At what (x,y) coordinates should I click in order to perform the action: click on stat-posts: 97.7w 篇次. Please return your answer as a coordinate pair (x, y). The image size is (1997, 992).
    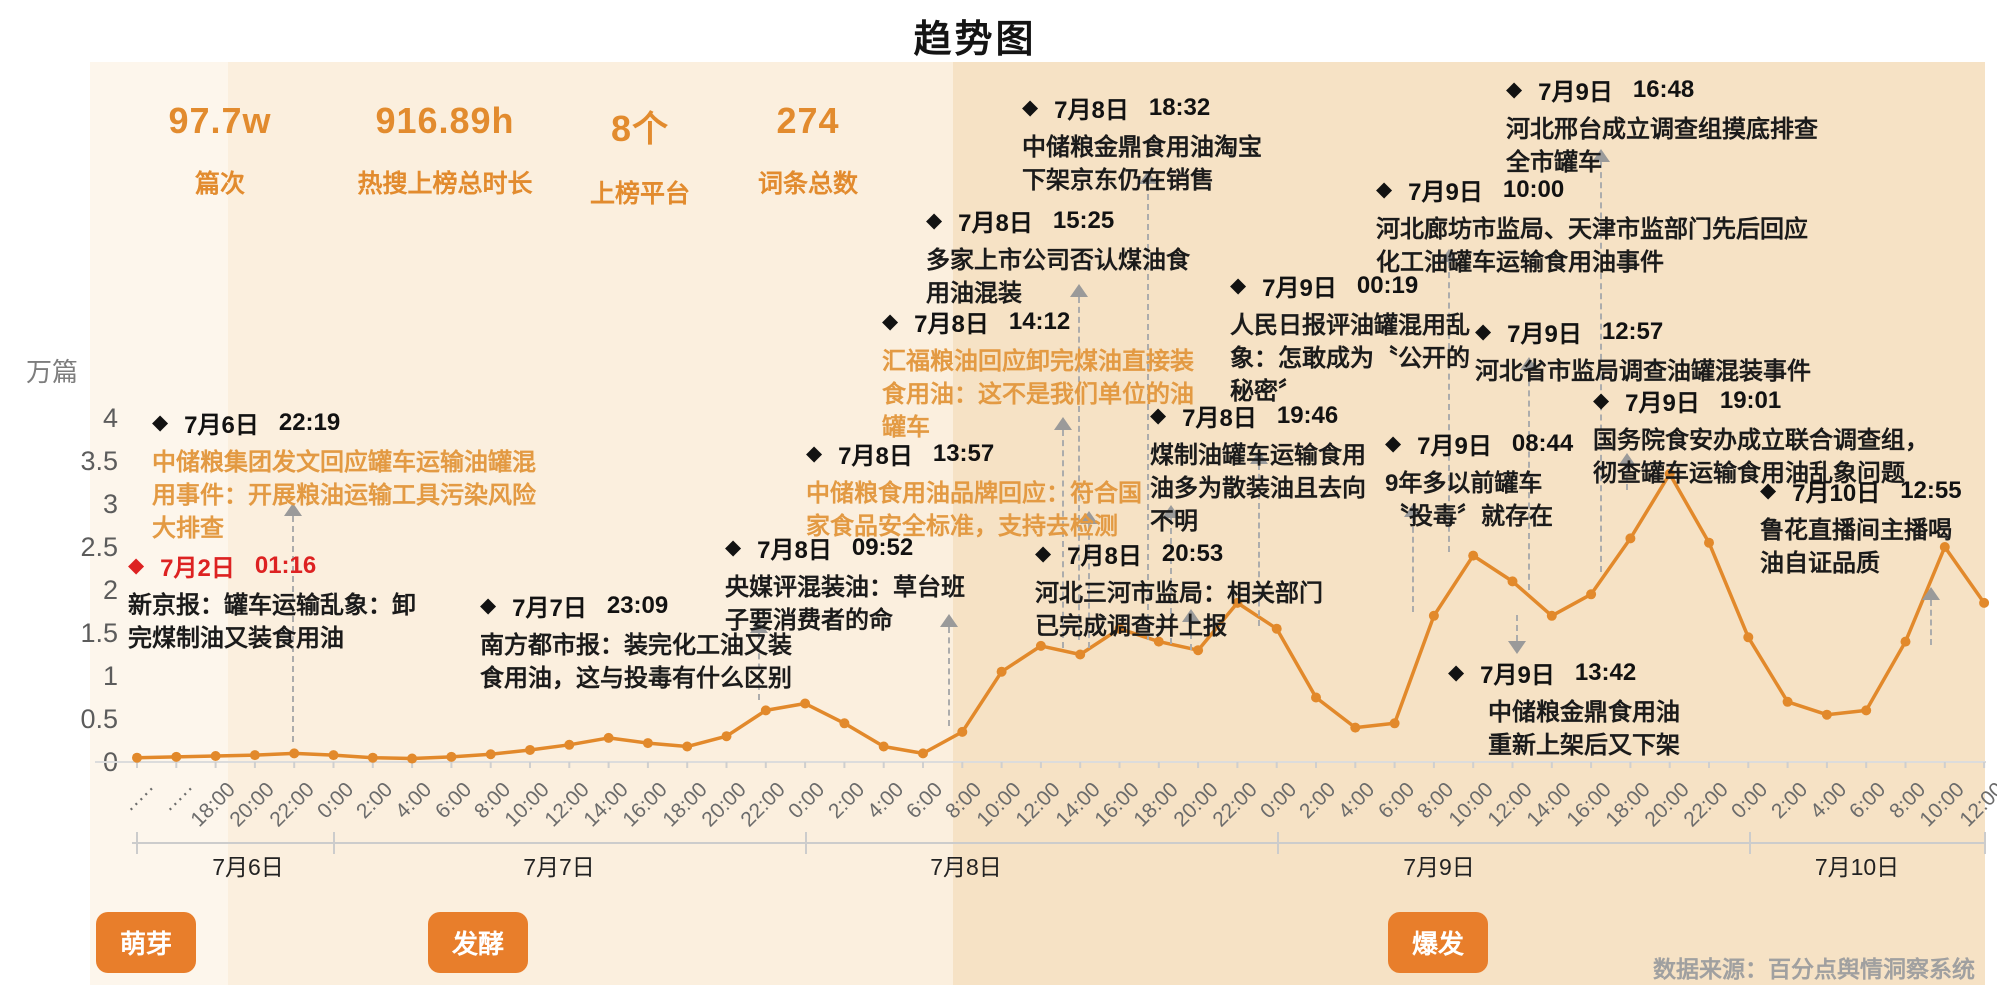
    Looking at the image, I should click on (219, 150).